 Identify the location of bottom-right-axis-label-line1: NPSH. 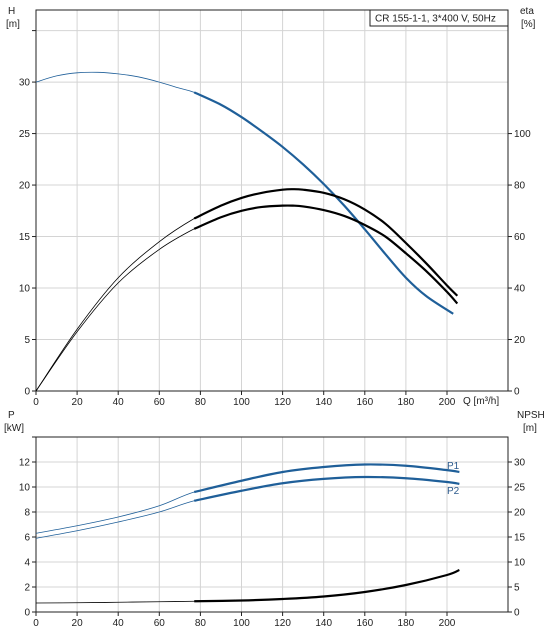
(531, 415).